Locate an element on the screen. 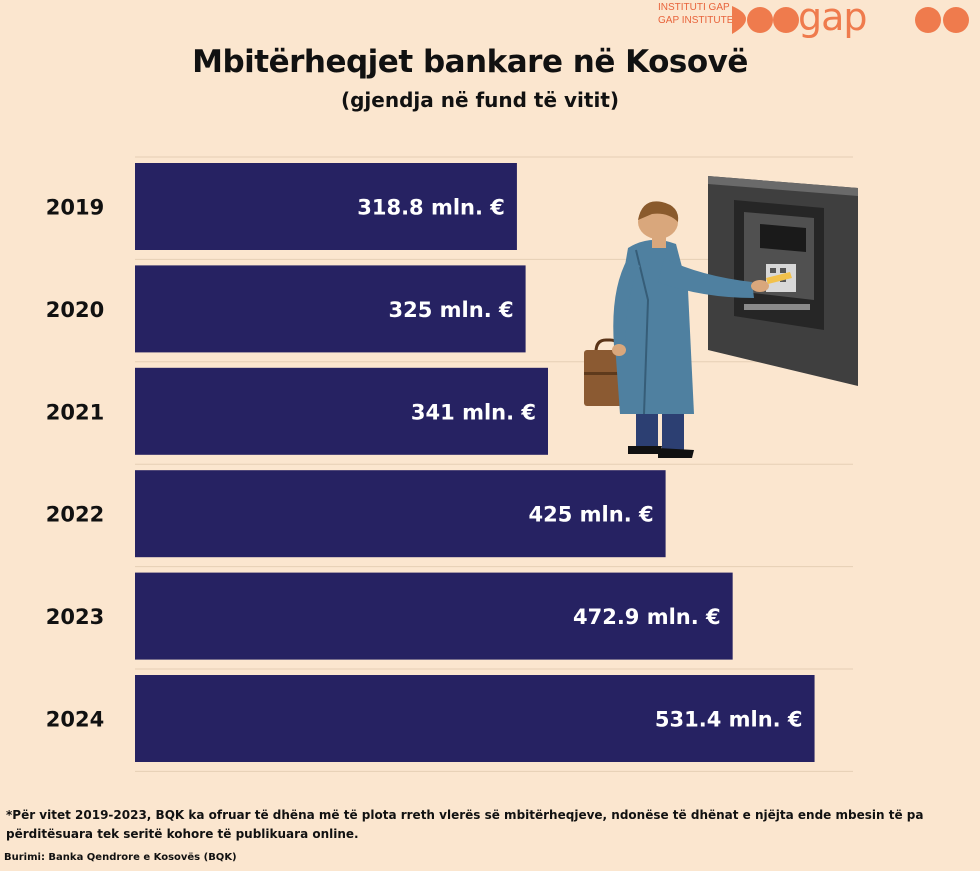  category-label-2021: 2021 is located at coordinates (75, 412).